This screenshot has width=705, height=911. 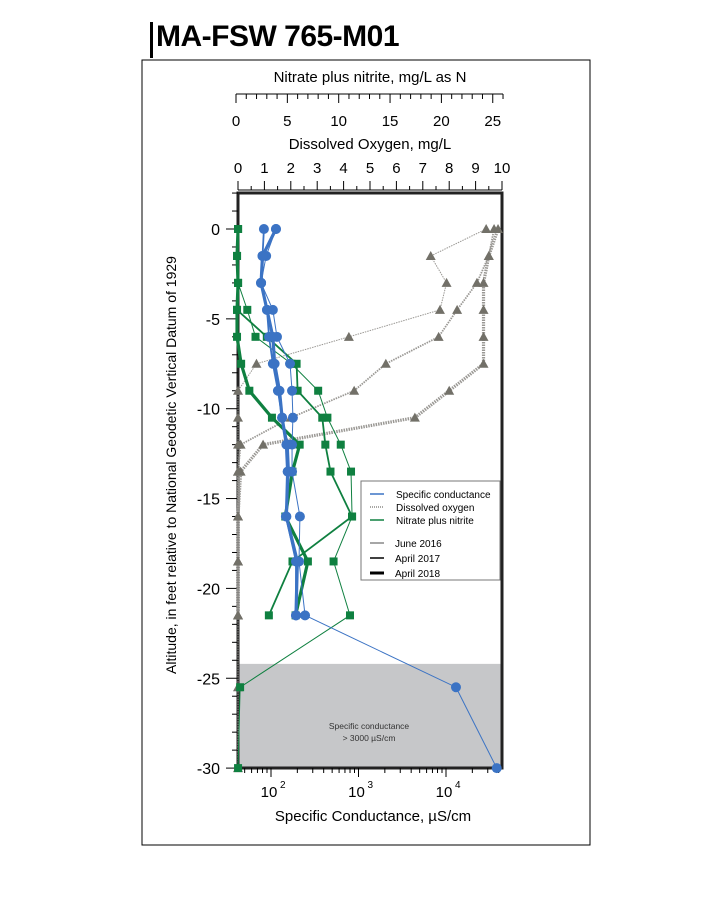 What do you see at coordinates (370, 716) in the screenshot?
I see `shaded-region` at bounding box center [370, 716].